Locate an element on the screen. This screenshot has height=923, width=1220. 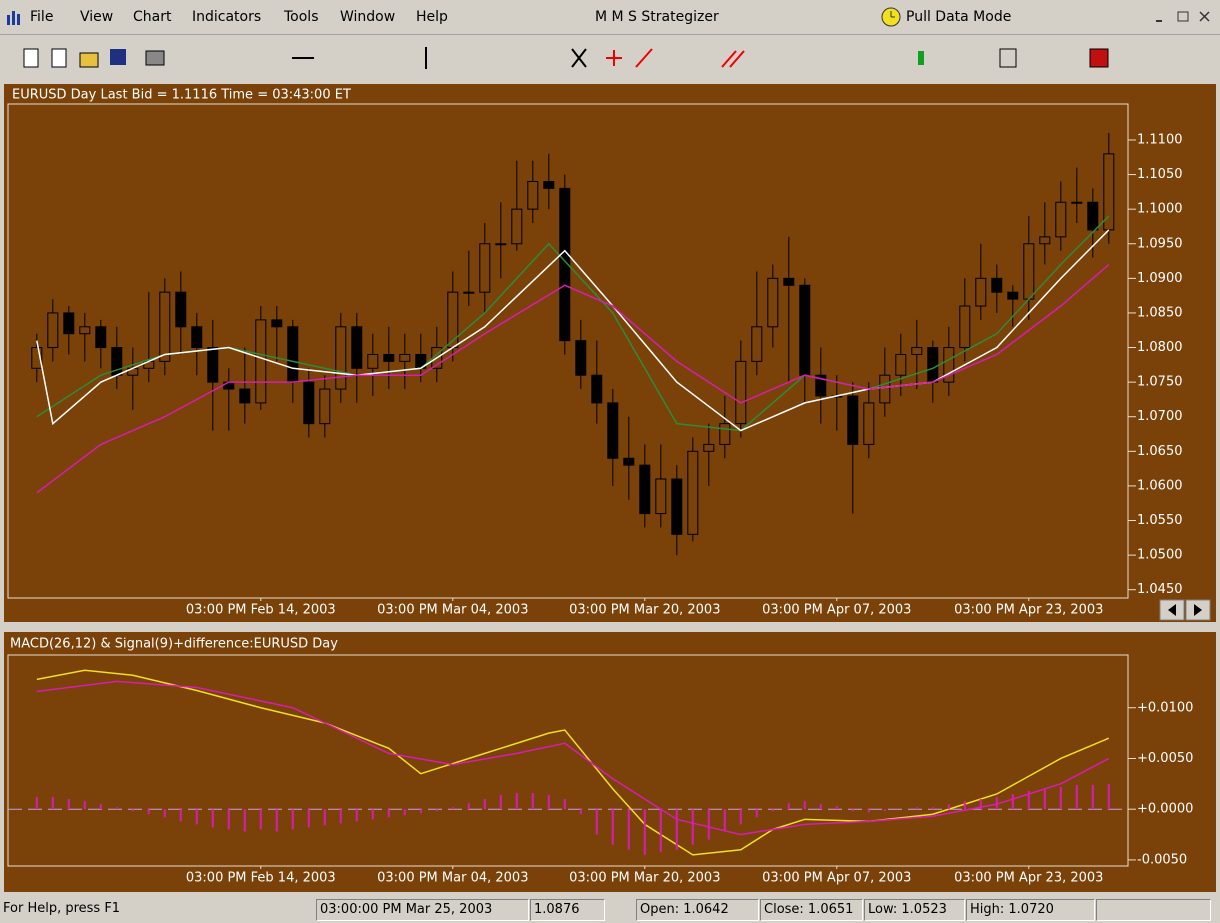
tool-line is located at coordinates (644, 58).